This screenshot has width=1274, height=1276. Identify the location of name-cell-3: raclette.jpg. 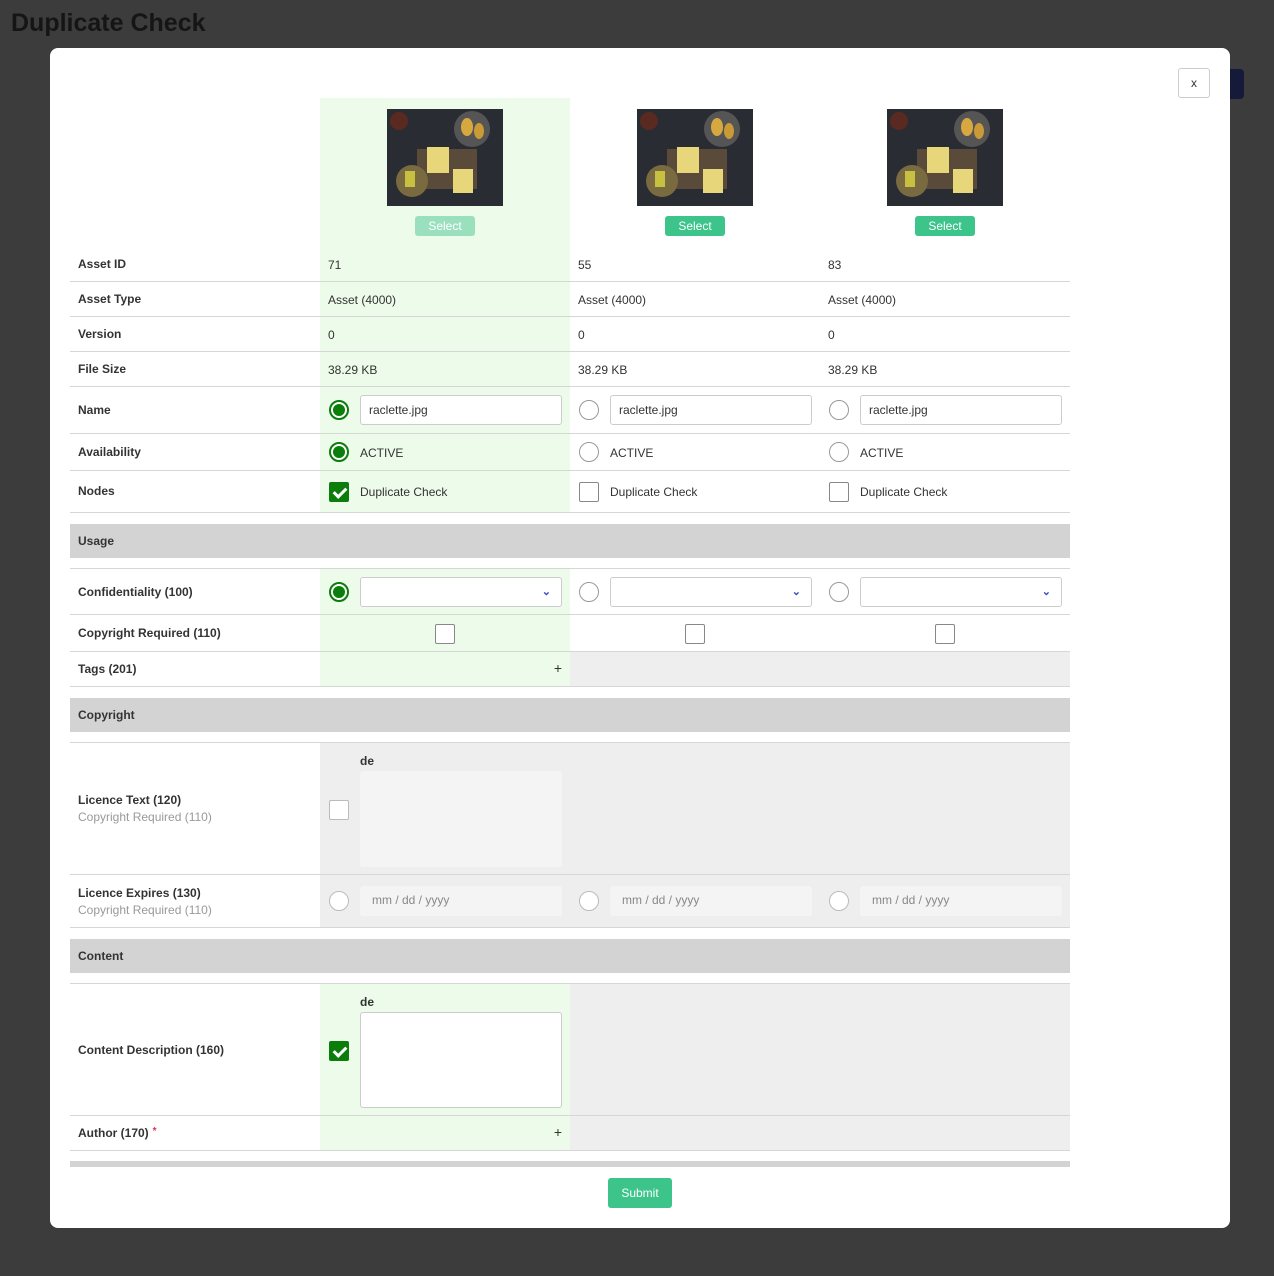
(945, 410).